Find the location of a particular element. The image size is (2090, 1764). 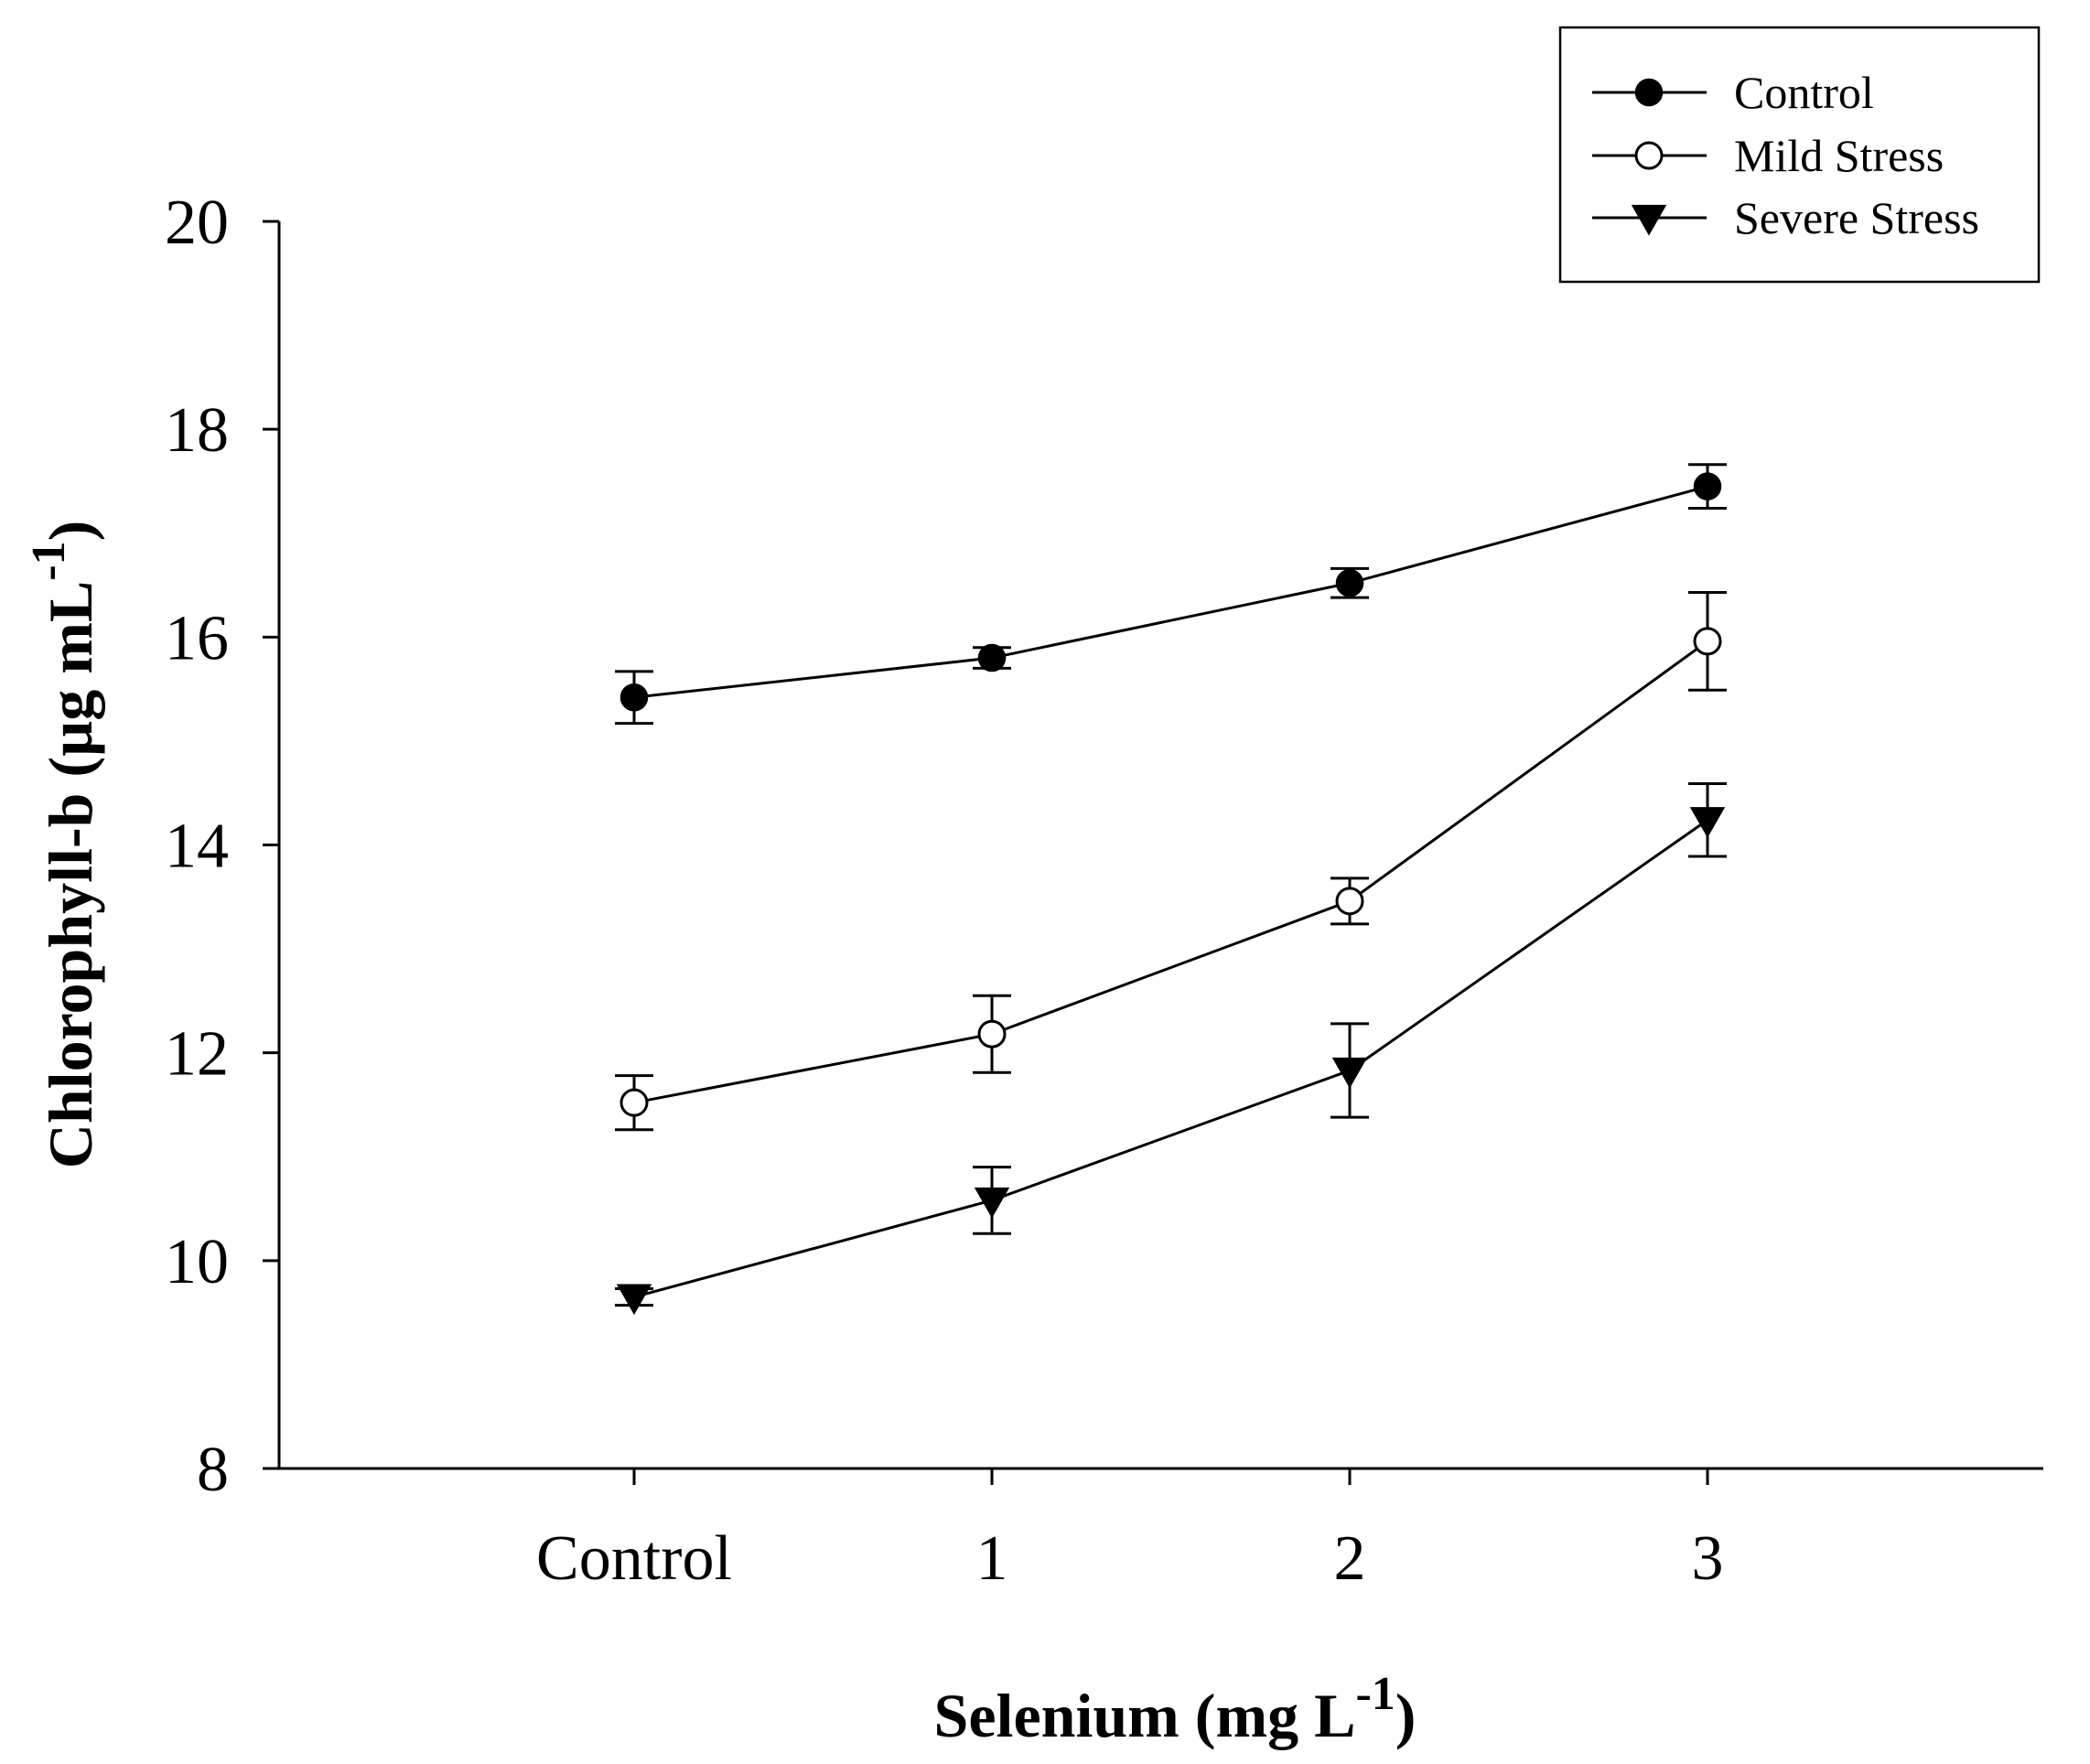

x-axis-title: Selenium (mg L-1) is located at coordinates (1175, 1709).